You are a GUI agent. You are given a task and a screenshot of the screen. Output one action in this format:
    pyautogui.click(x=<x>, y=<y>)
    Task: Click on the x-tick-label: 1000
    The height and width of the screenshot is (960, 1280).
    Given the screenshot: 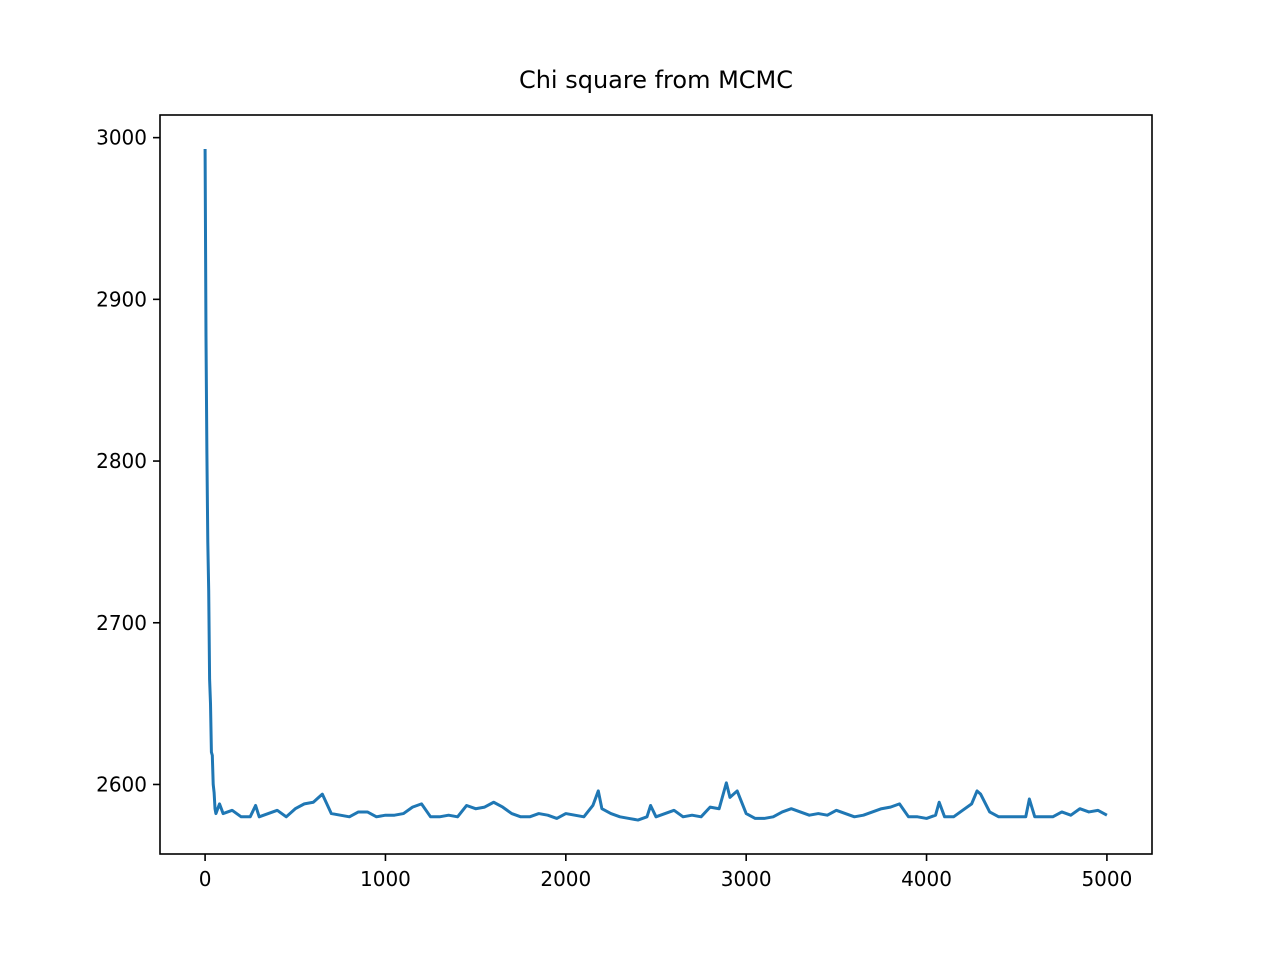 What is the action you would take?
    pyautogui.click(x=385, y=879)
    